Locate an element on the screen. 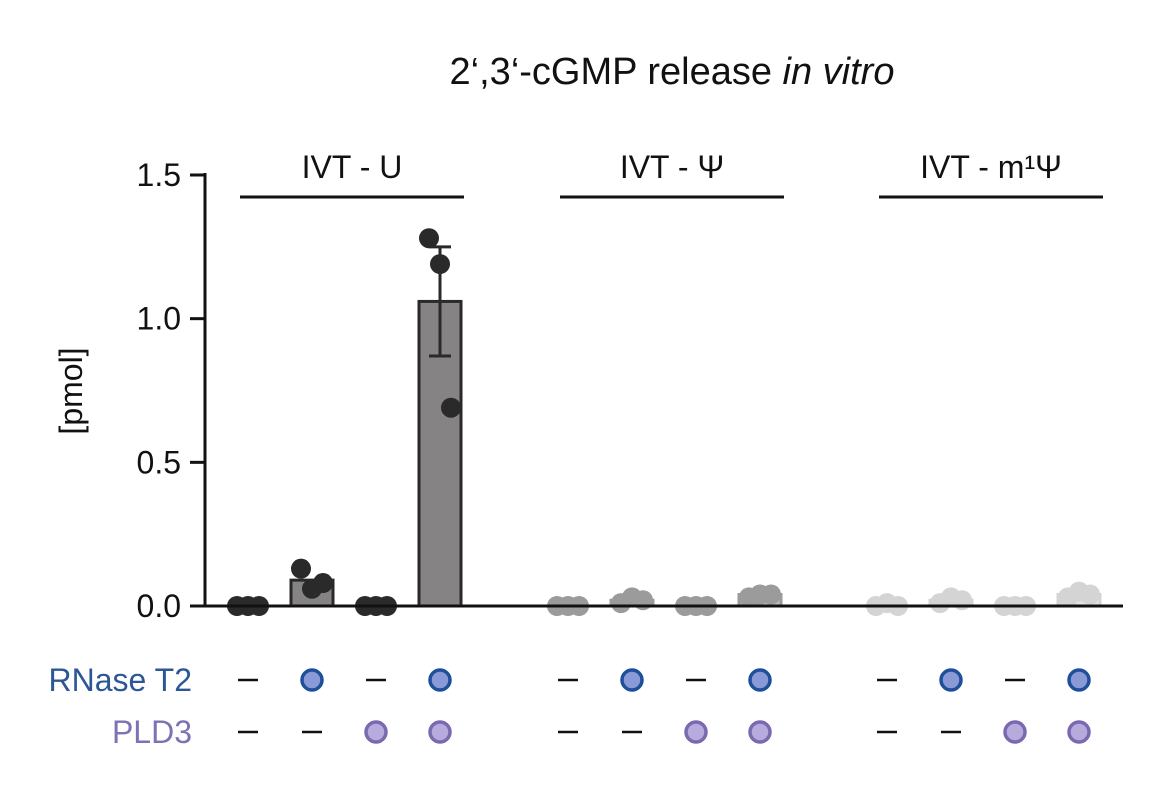 The image size is (1153, 788). group-label: IVT - U is located at coordinates (352, 167).